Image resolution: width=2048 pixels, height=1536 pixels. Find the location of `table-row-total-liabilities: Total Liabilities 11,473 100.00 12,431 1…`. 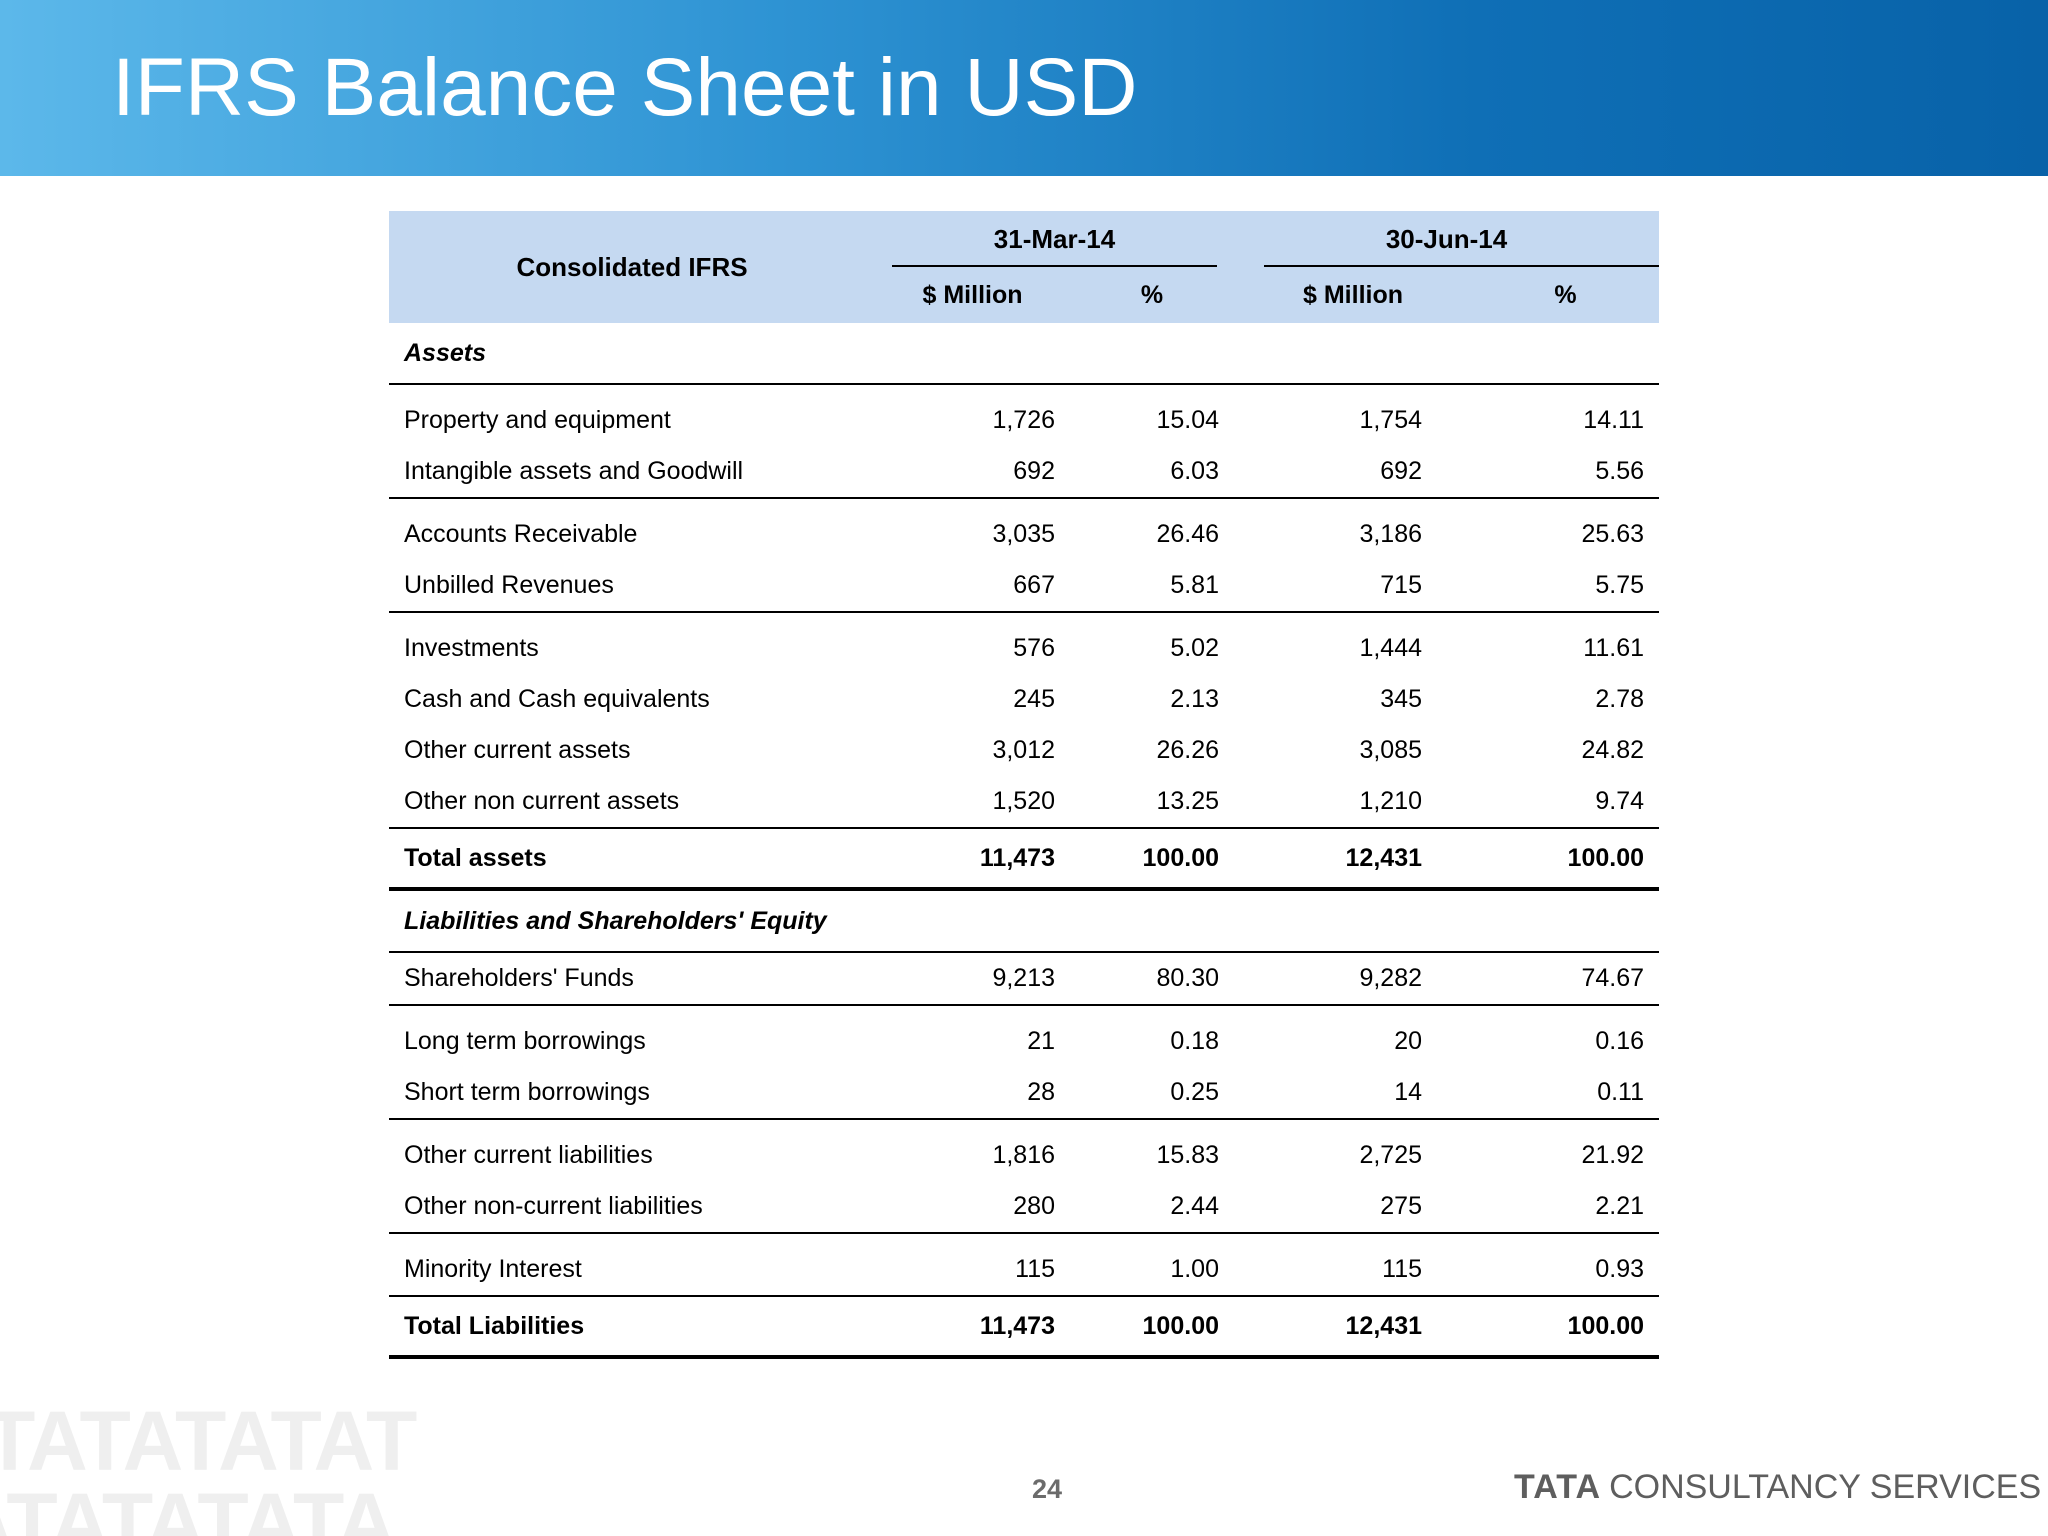

table-row-total-liabilities: Total Liabilities 11,473 100.00 12,431 1… is located at coordinates (1024, 1327).